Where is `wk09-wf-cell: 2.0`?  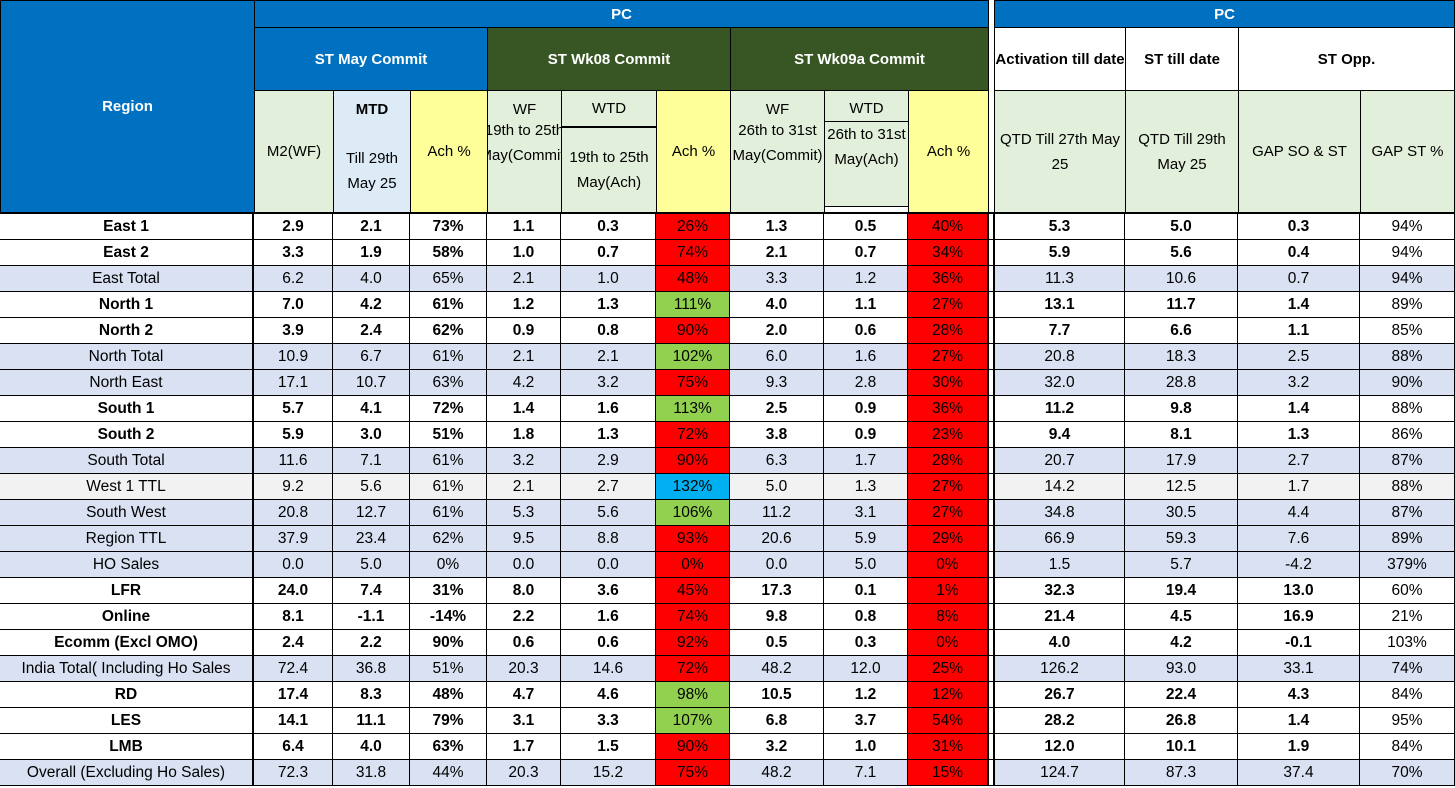 wk09-wf-cell: 2.0 is located at coordinates (777, 331).